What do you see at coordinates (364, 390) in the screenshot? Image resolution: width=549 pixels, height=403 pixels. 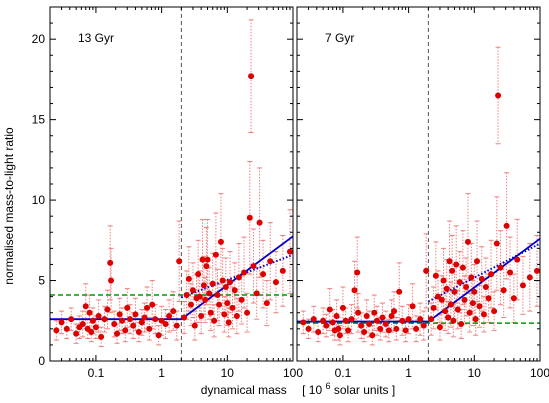 I see `x-axis-label-units-suffix: solar units ]` at bounding box center [364, 390].